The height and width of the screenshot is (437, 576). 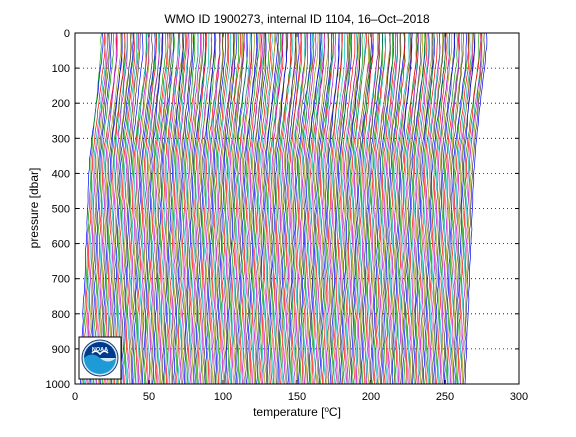 What do you see at coordinates (61, 69) in the screenshot?
I see `y-tick-label-1: 100` at bounding box center [61, 69].